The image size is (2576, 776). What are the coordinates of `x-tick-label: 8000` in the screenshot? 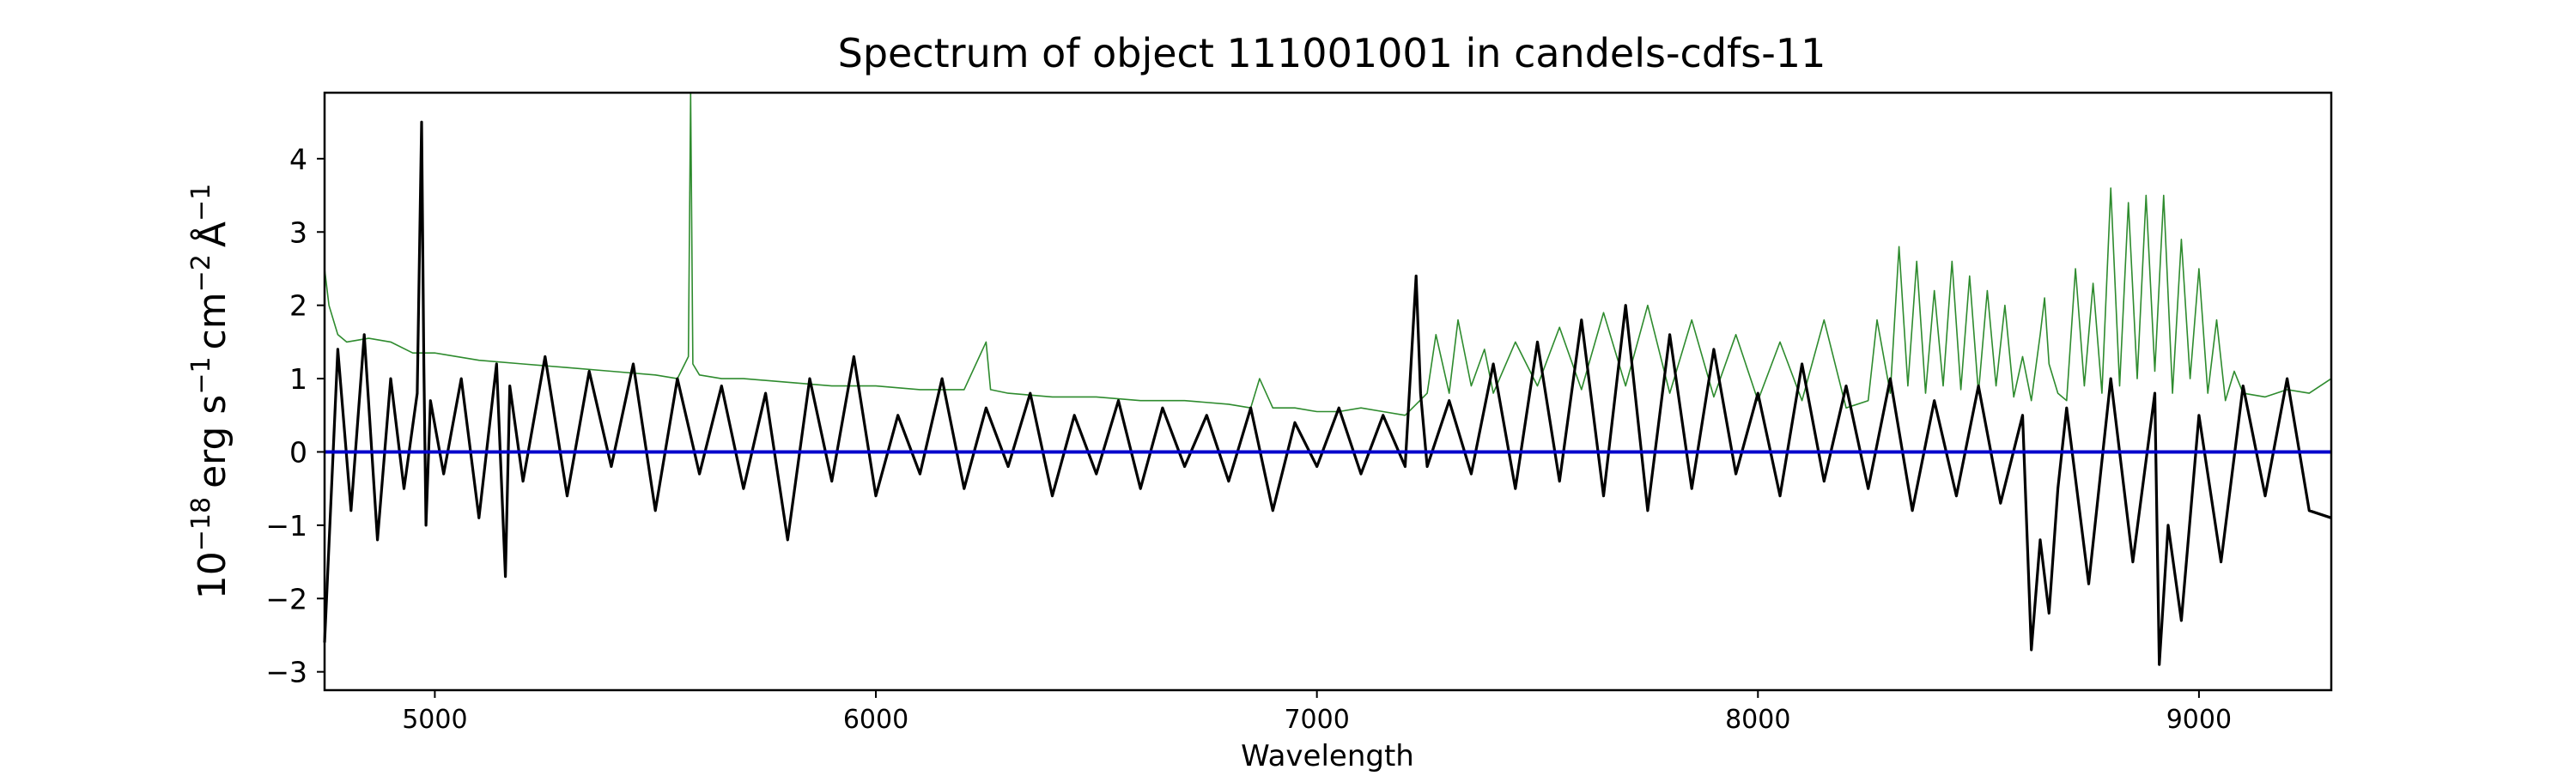 It's located at (1758, 720).